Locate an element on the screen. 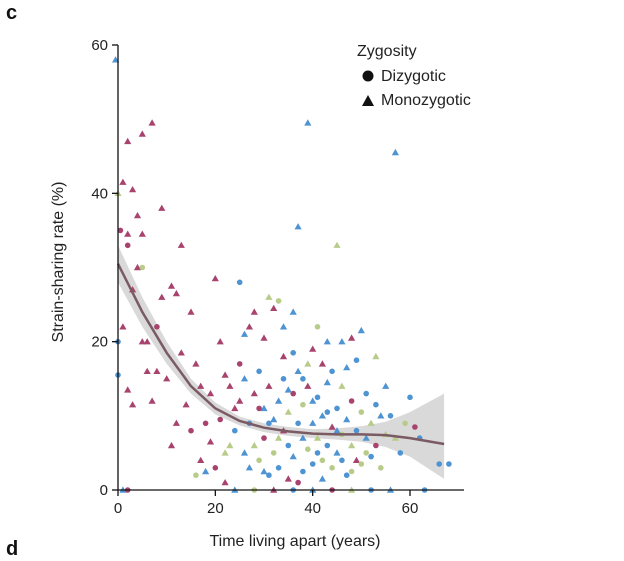 This screenshot has width=624, height=561. legend-entry-dizygotic: Dizygotic is located at coordinates (413, 76).